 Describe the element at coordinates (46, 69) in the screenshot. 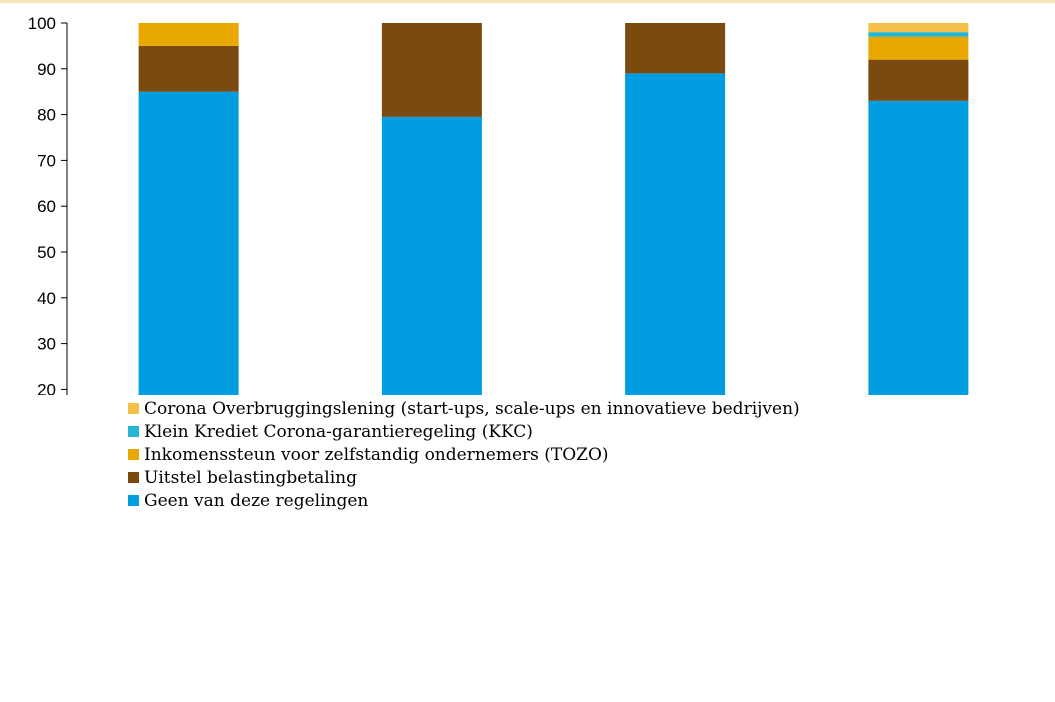

I see `y-tick-label-90: 90` at that location.